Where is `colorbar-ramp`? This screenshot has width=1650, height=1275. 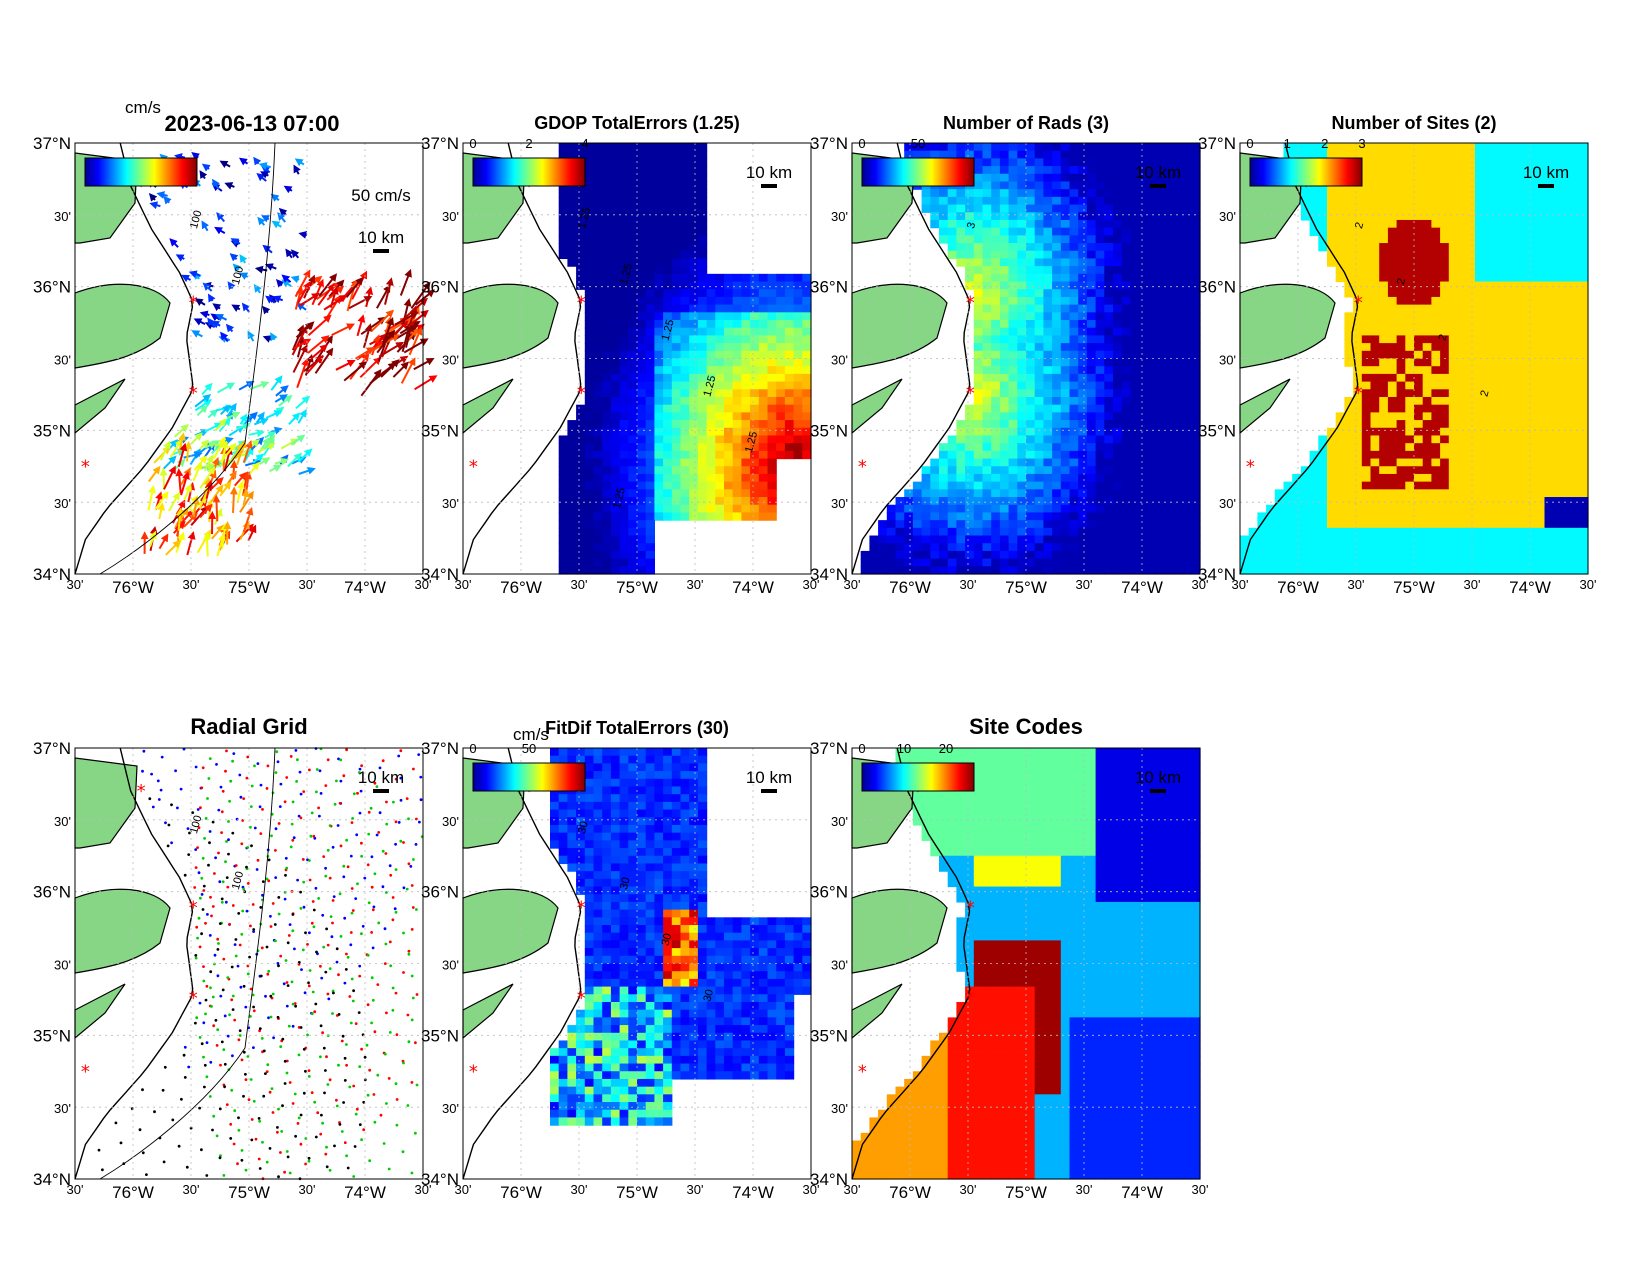 colorbar-ramp is located at coordinates (918, 172).